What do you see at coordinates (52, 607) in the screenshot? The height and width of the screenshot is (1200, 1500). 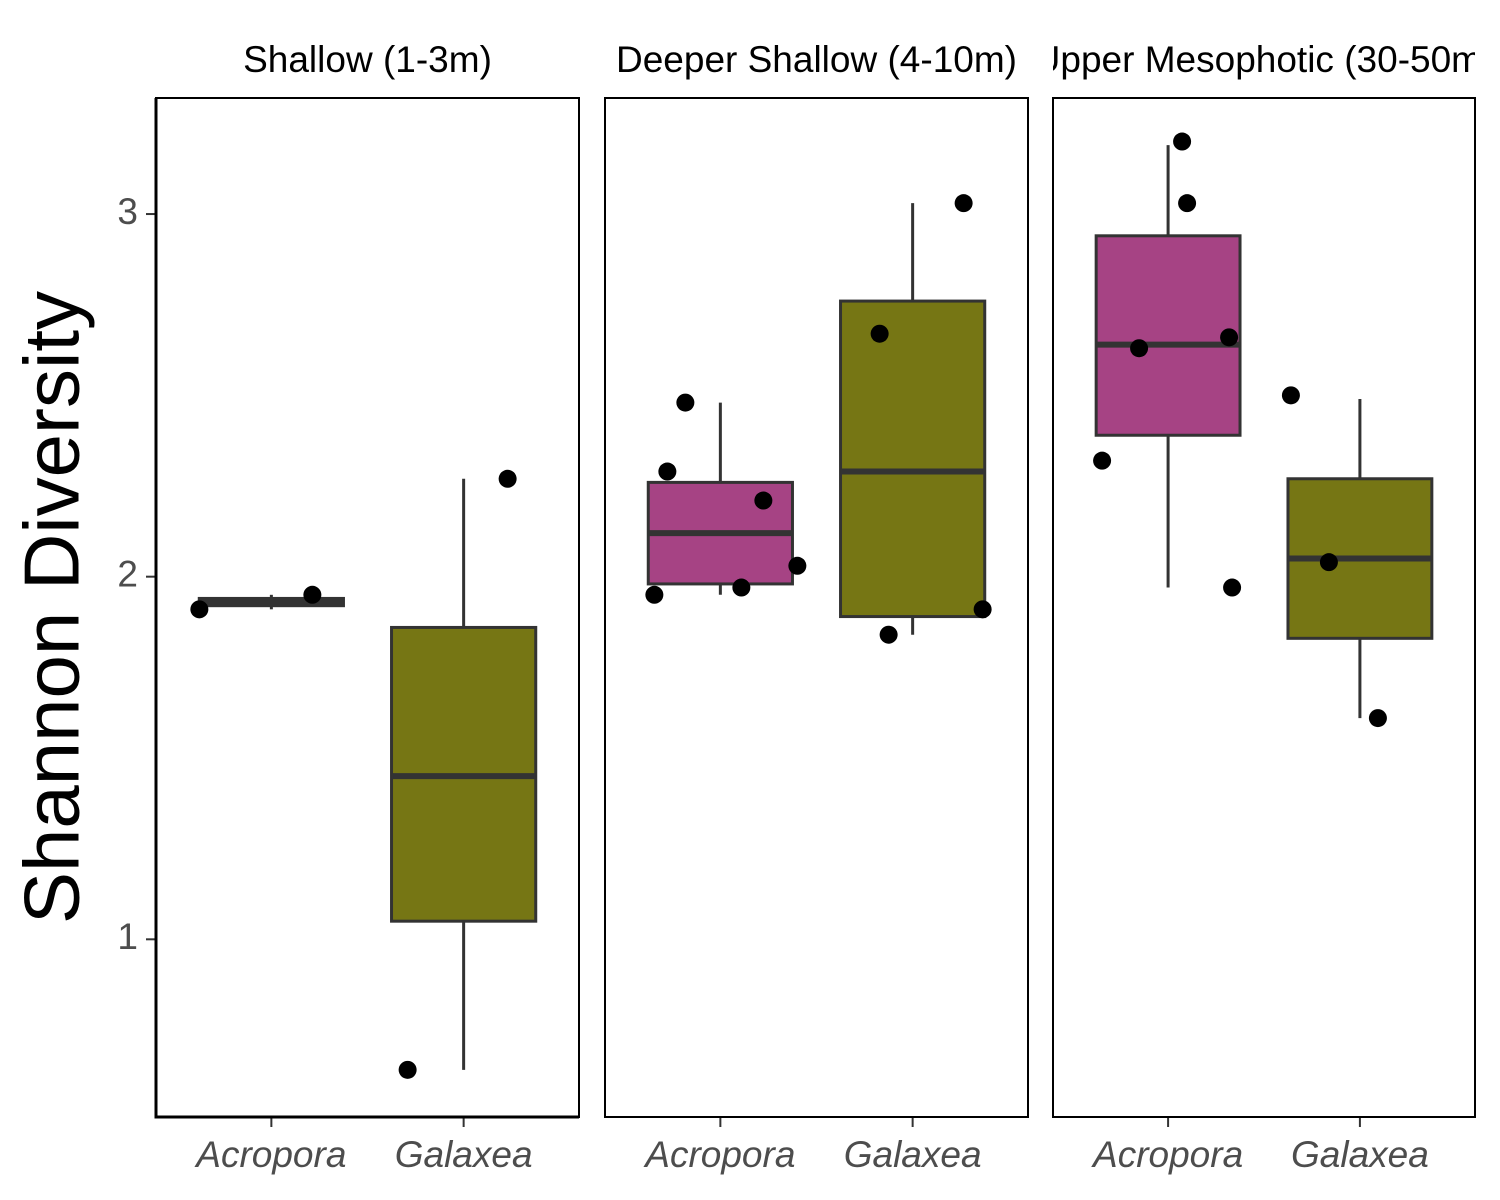 I see `y-axis-title: Shannon Diversity` at bounding box center [52, 607].